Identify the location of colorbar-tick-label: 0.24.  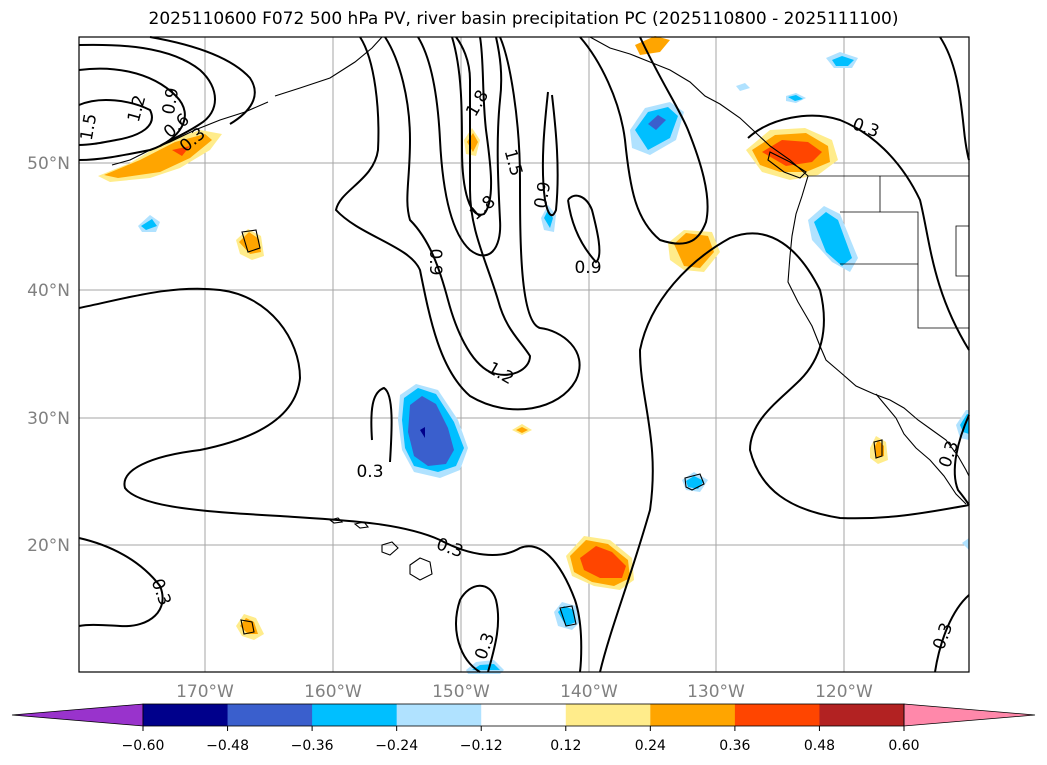
(650, 746).